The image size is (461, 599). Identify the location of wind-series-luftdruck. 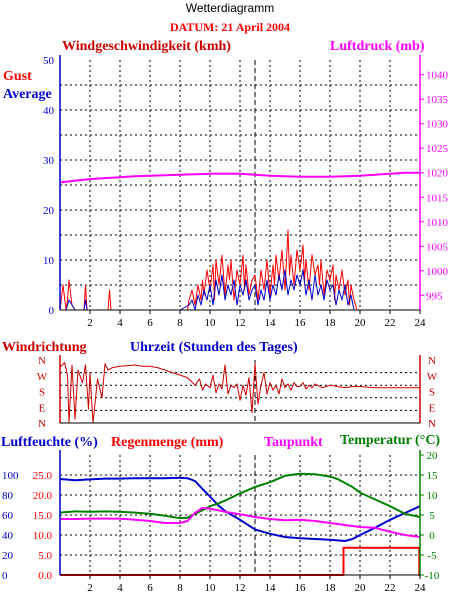
(239, 177).